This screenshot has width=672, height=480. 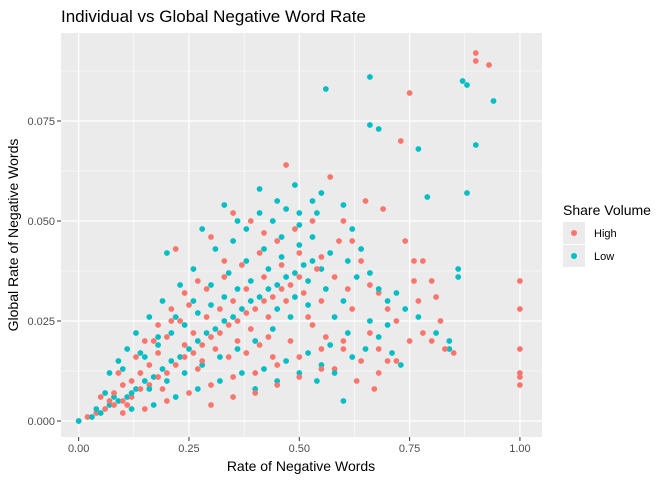 What do you see at coordinates (213, 16) in the screenshot?
I see `chart-title: Individual vs Global Negative Word Rate` at bounding box center [213, 16].